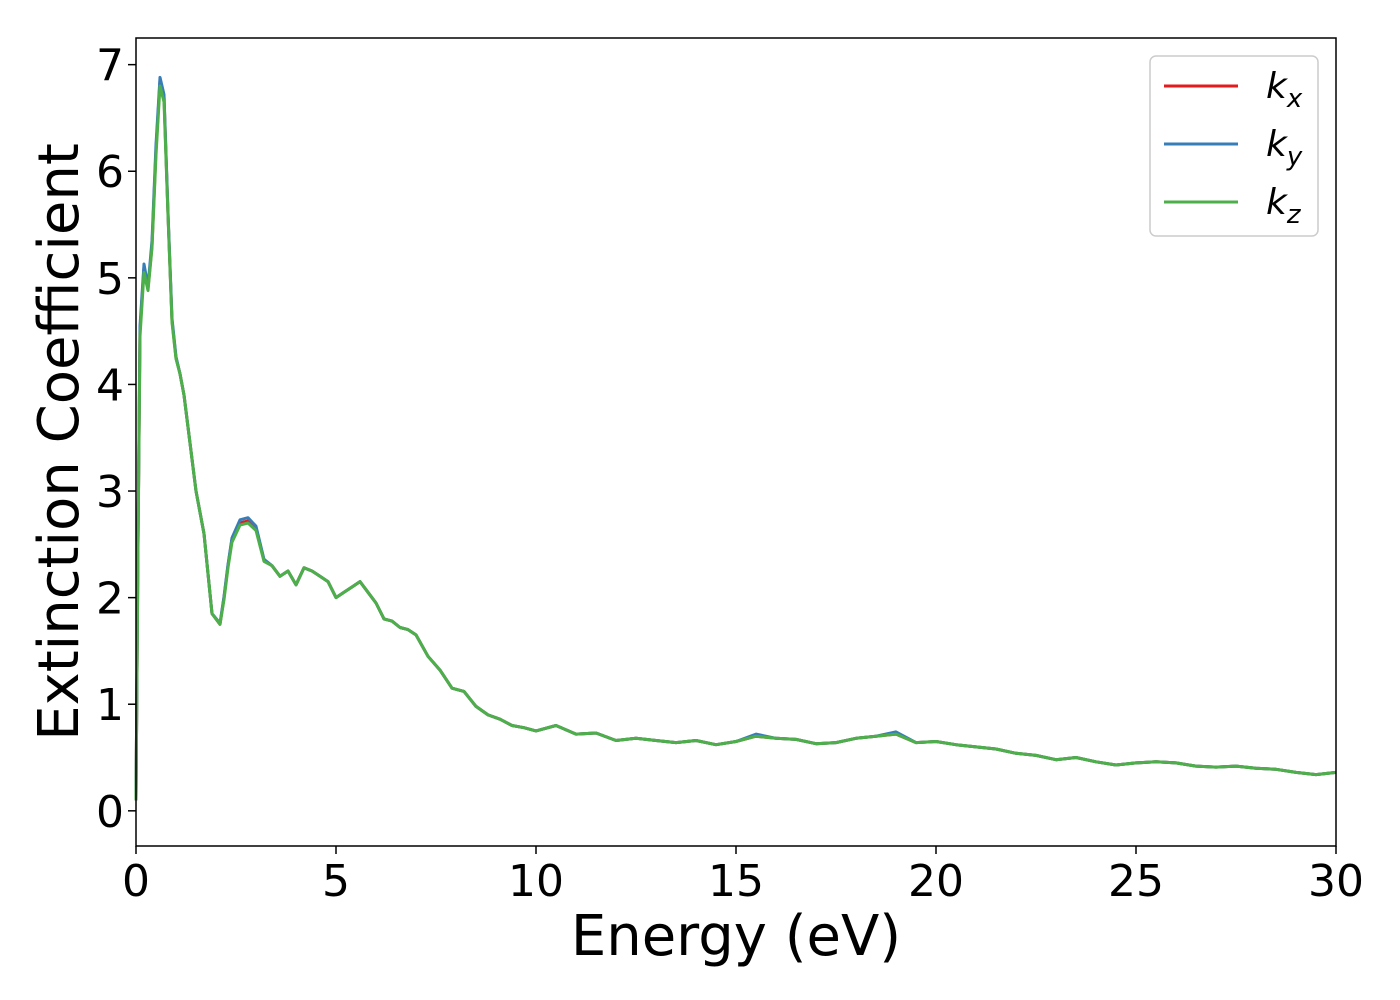  I want to click on y-tick-label: 1, so click(110, 705).